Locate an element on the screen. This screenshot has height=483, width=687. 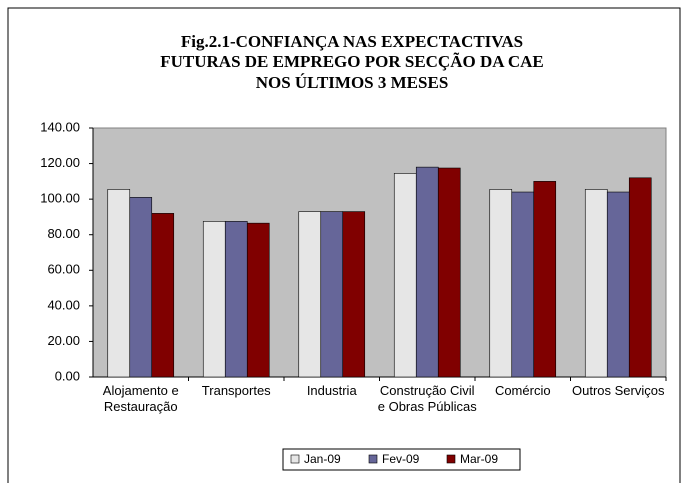
legend-label: Mar-09 is located at coordinates (479, 459).